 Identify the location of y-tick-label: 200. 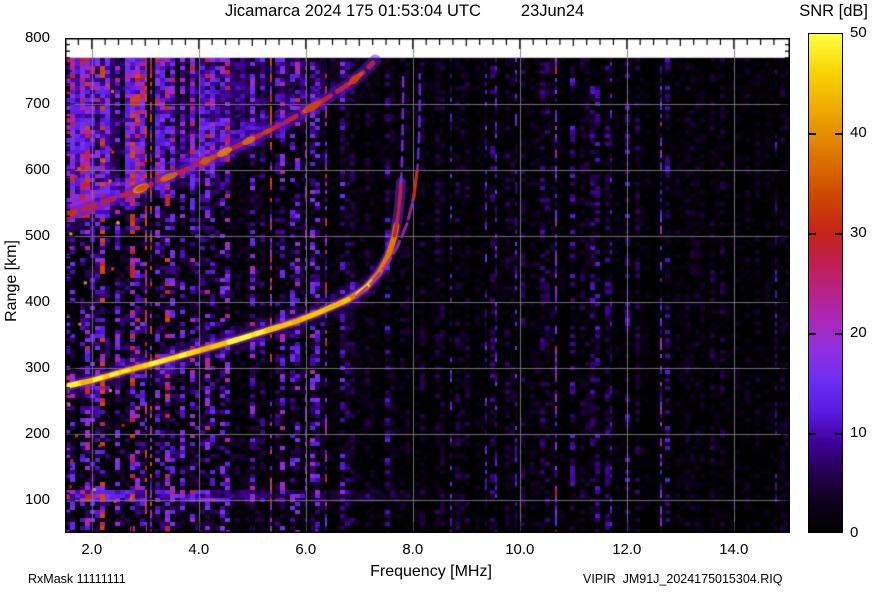
(37, 433).